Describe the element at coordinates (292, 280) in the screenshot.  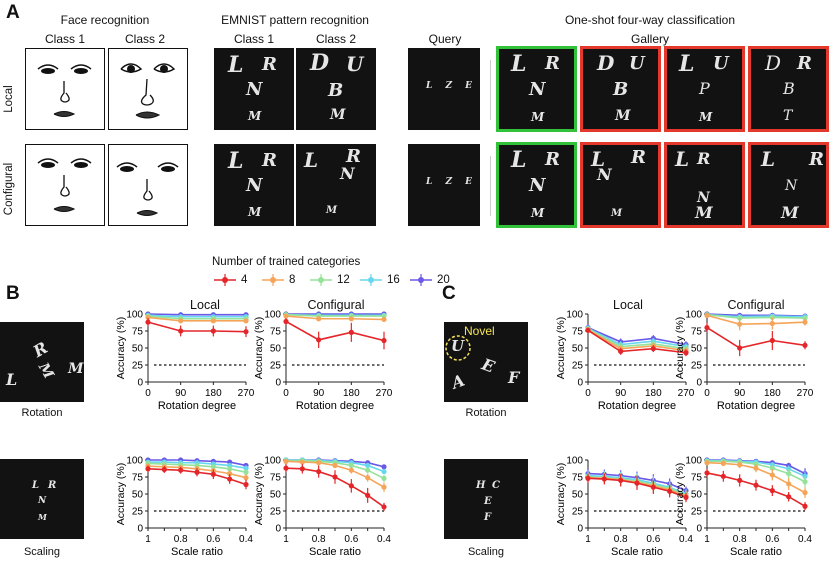
I see `legend-label-8: 8` at that location.